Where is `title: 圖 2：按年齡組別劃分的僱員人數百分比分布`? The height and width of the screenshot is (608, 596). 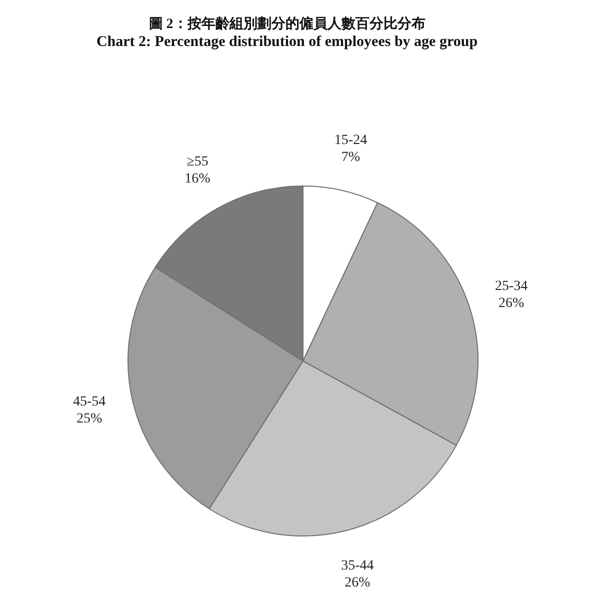
title: 圖 2：按年齡組別劃分的僱員人數百分比分布 is located at coordinates (287, 24).